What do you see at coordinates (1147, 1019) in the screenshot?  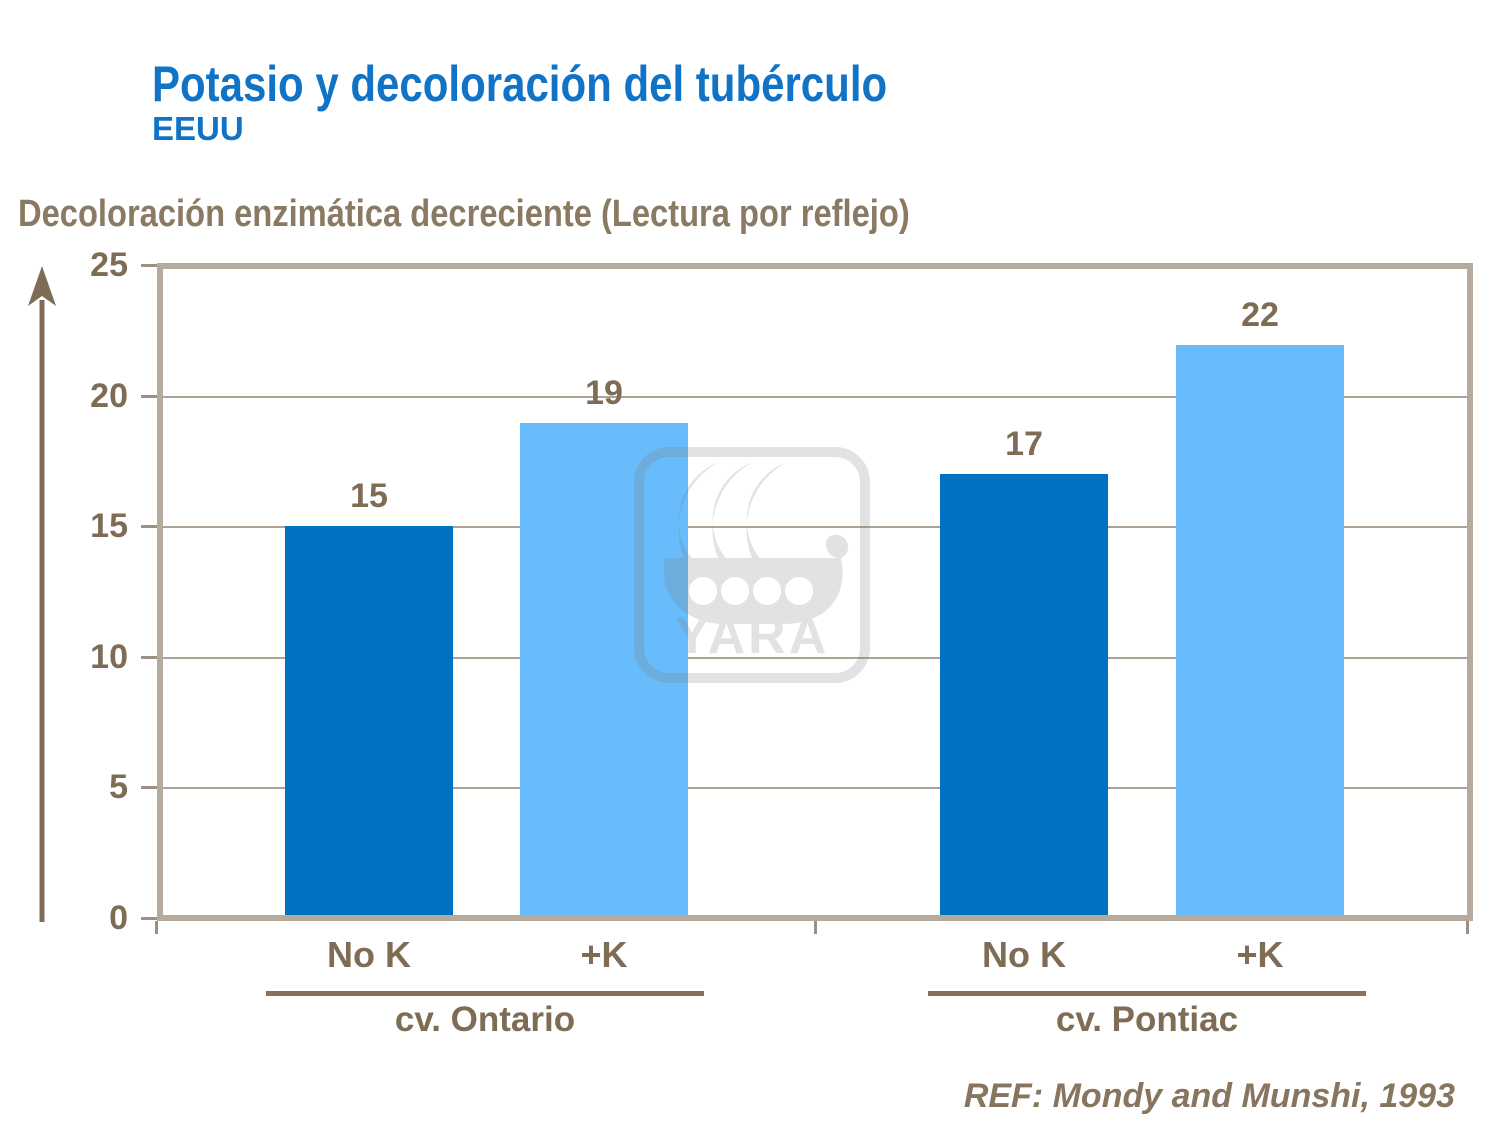 I see `group-label: cv. Pontiac` at bounding box center [1147, 1019].